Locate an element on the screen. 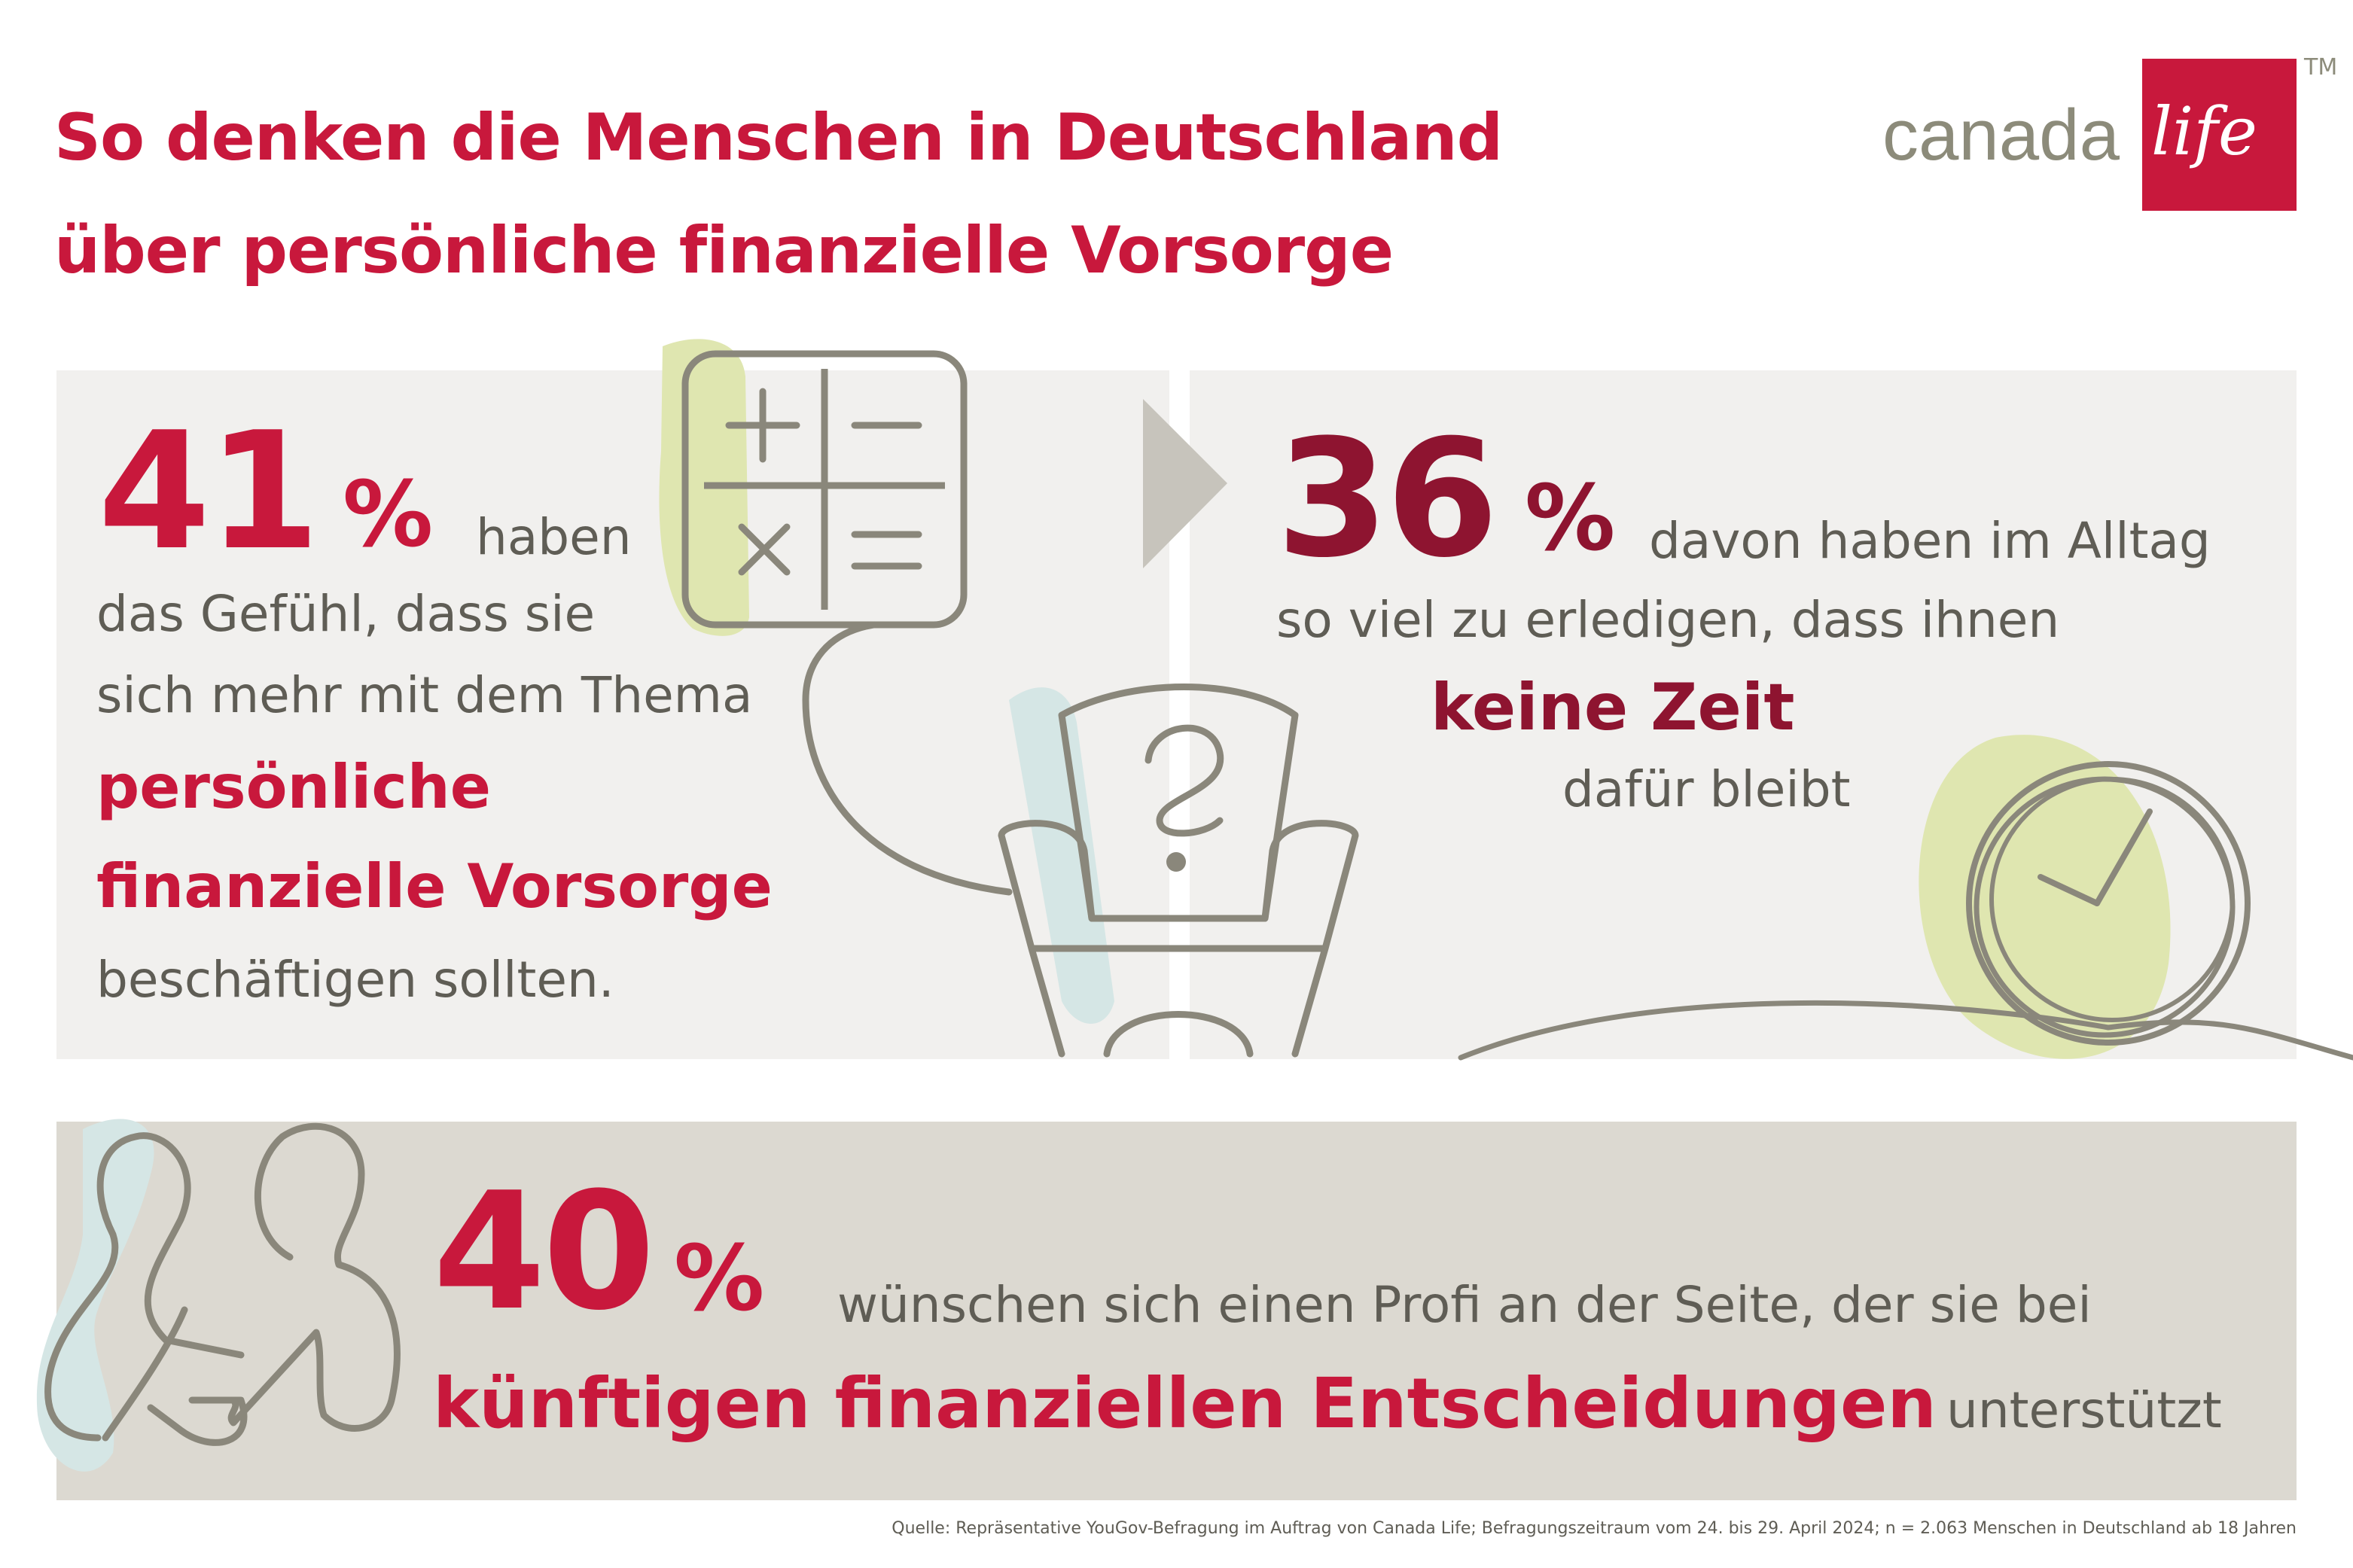 This screenshot has width=2353, height=1568. calculator-icon is located at coordinates (836, 617).